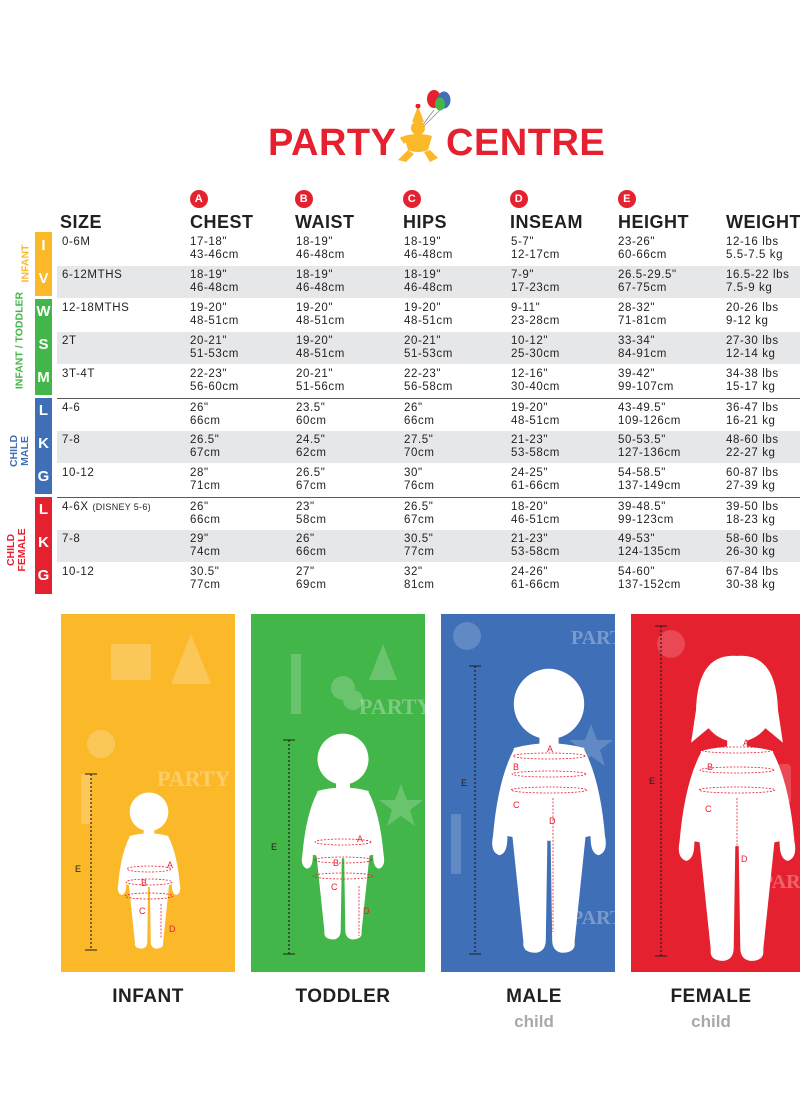  I want to click on cell-chest: 28" 71cm, so click(205, 479).